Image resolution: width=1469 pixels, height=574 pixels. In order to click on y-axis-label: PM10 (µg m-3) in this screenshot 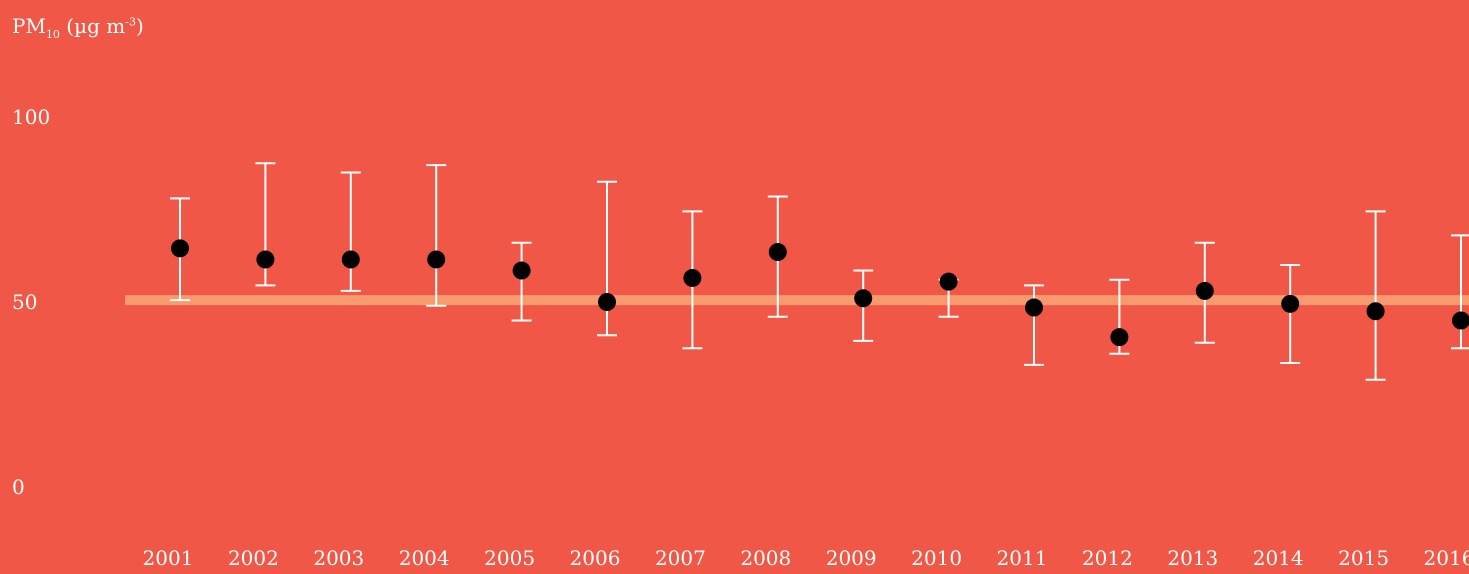, I will do `click(78, 27)`.